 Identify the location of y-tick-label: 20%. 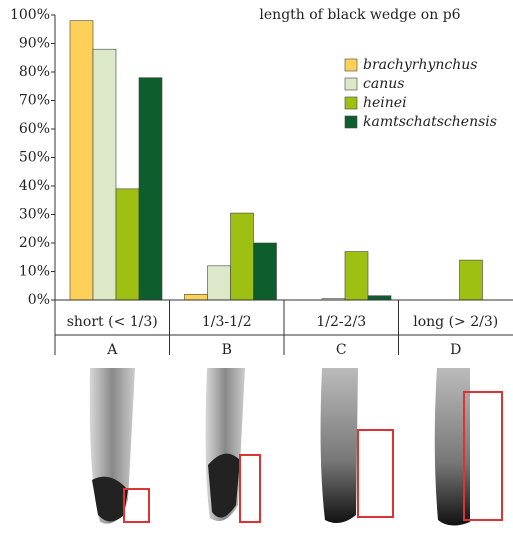
(34, 243).